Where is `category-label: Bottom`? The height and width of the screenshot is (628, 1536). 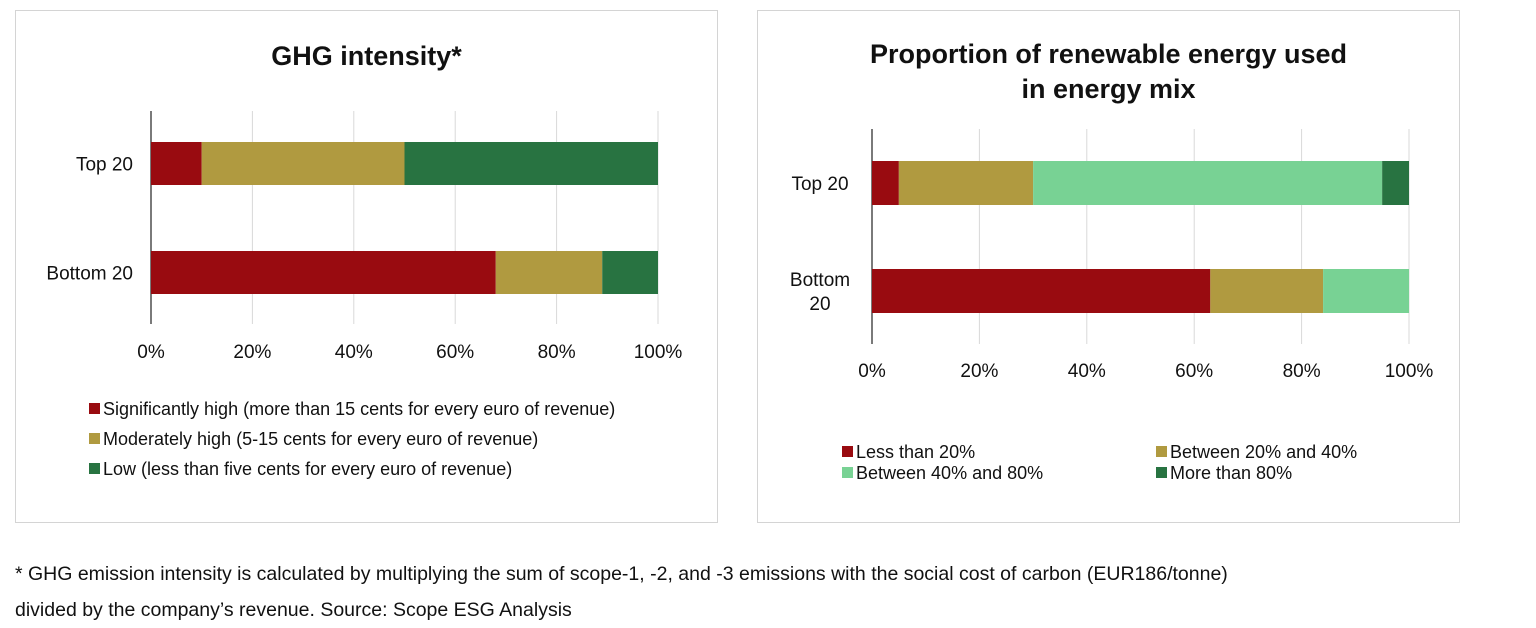 category-label: Bottom is located at coordinates (820, 280).